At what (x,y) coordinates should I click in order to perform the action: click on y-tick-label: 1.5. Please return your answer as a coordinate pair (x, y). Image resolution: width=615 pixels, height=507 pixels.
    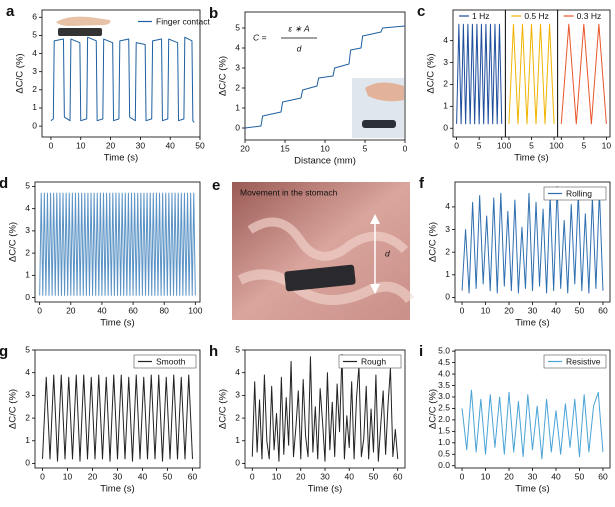
    Looking at the image, I should click on (444, 431).